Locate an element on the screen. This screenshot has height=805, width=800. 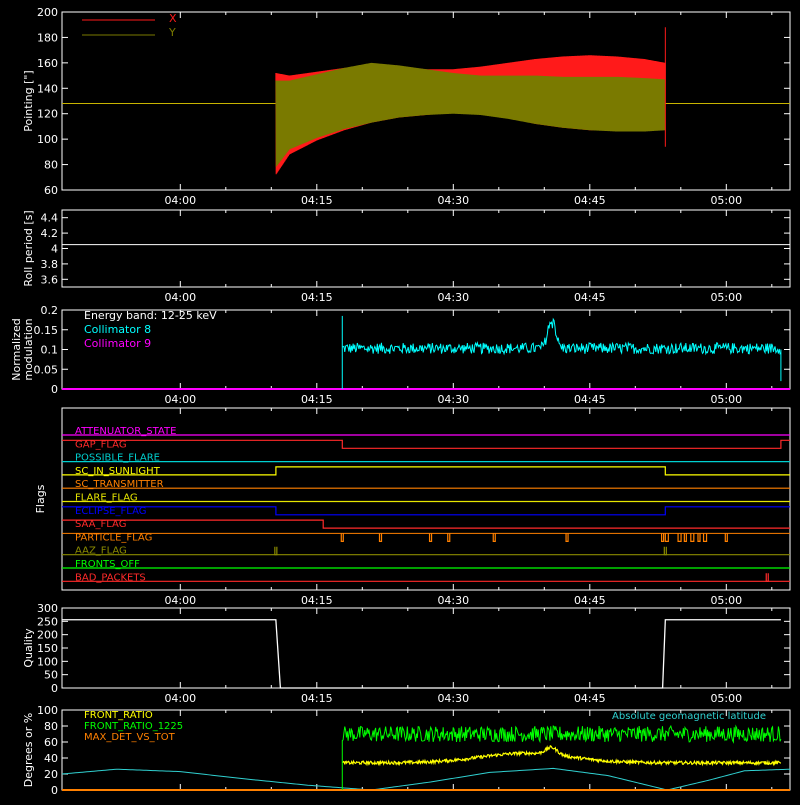
quality-xtick-label: 04:30 is located at coordinates (453, 698).